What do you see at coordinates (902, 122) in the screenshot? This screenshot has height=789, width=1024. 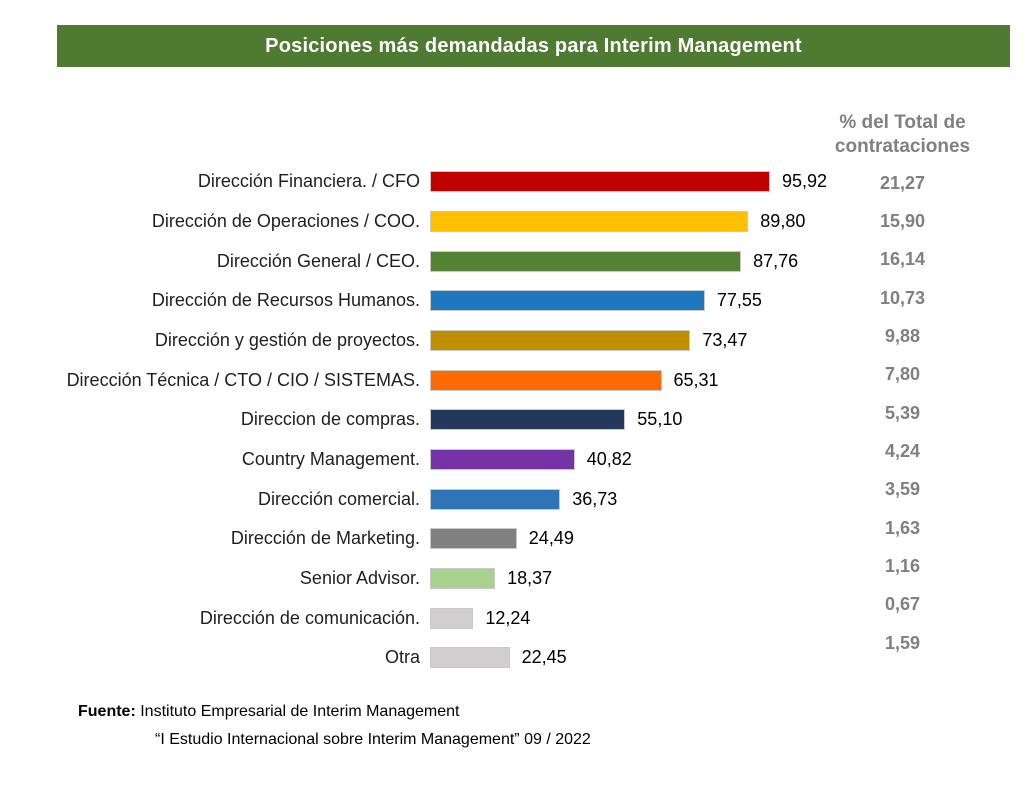 I see `pct-header-line1: % del Total de` at bounding box center [902, 122].